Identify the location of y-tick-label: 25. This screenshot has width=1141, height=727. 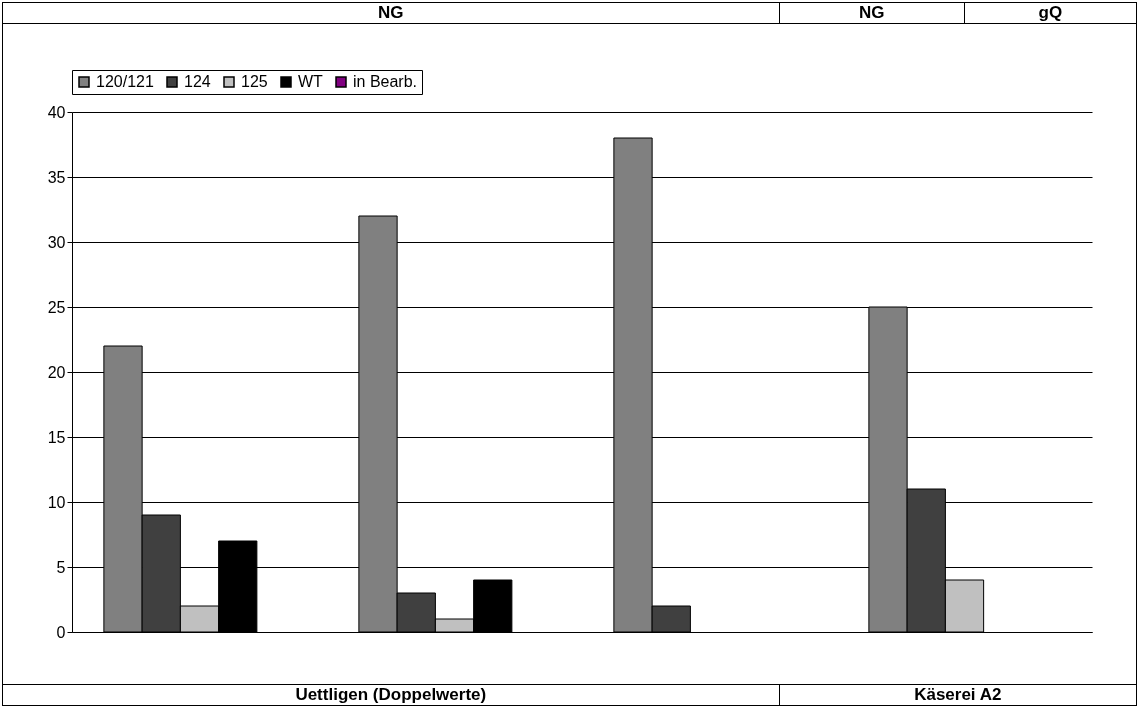
(56, 306).